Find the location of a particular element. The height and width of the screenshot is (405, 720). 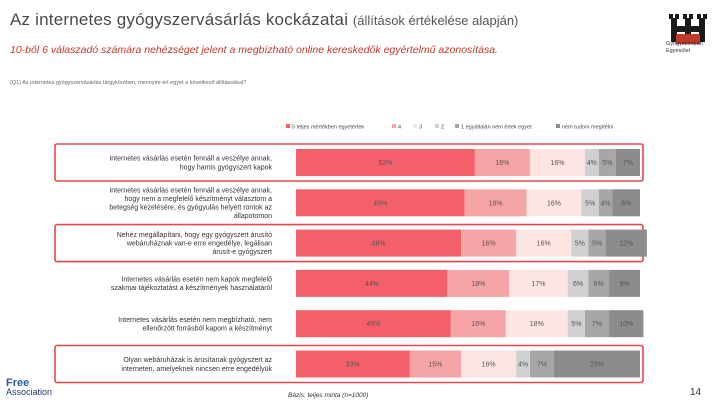

data-label: 52% is located at coordinates (385, 163).